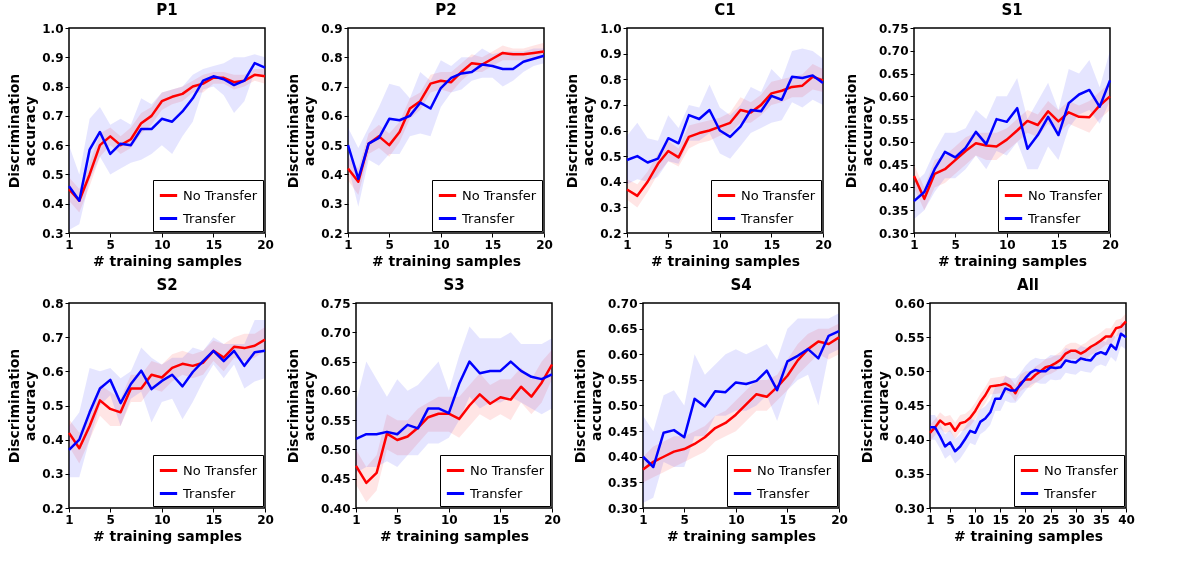 This screenshot has width=1192, height=586. What do you see at coordinates (446, 10) in the screenshot?
I see `chart-title: P2` at bounding box center [446, 10].